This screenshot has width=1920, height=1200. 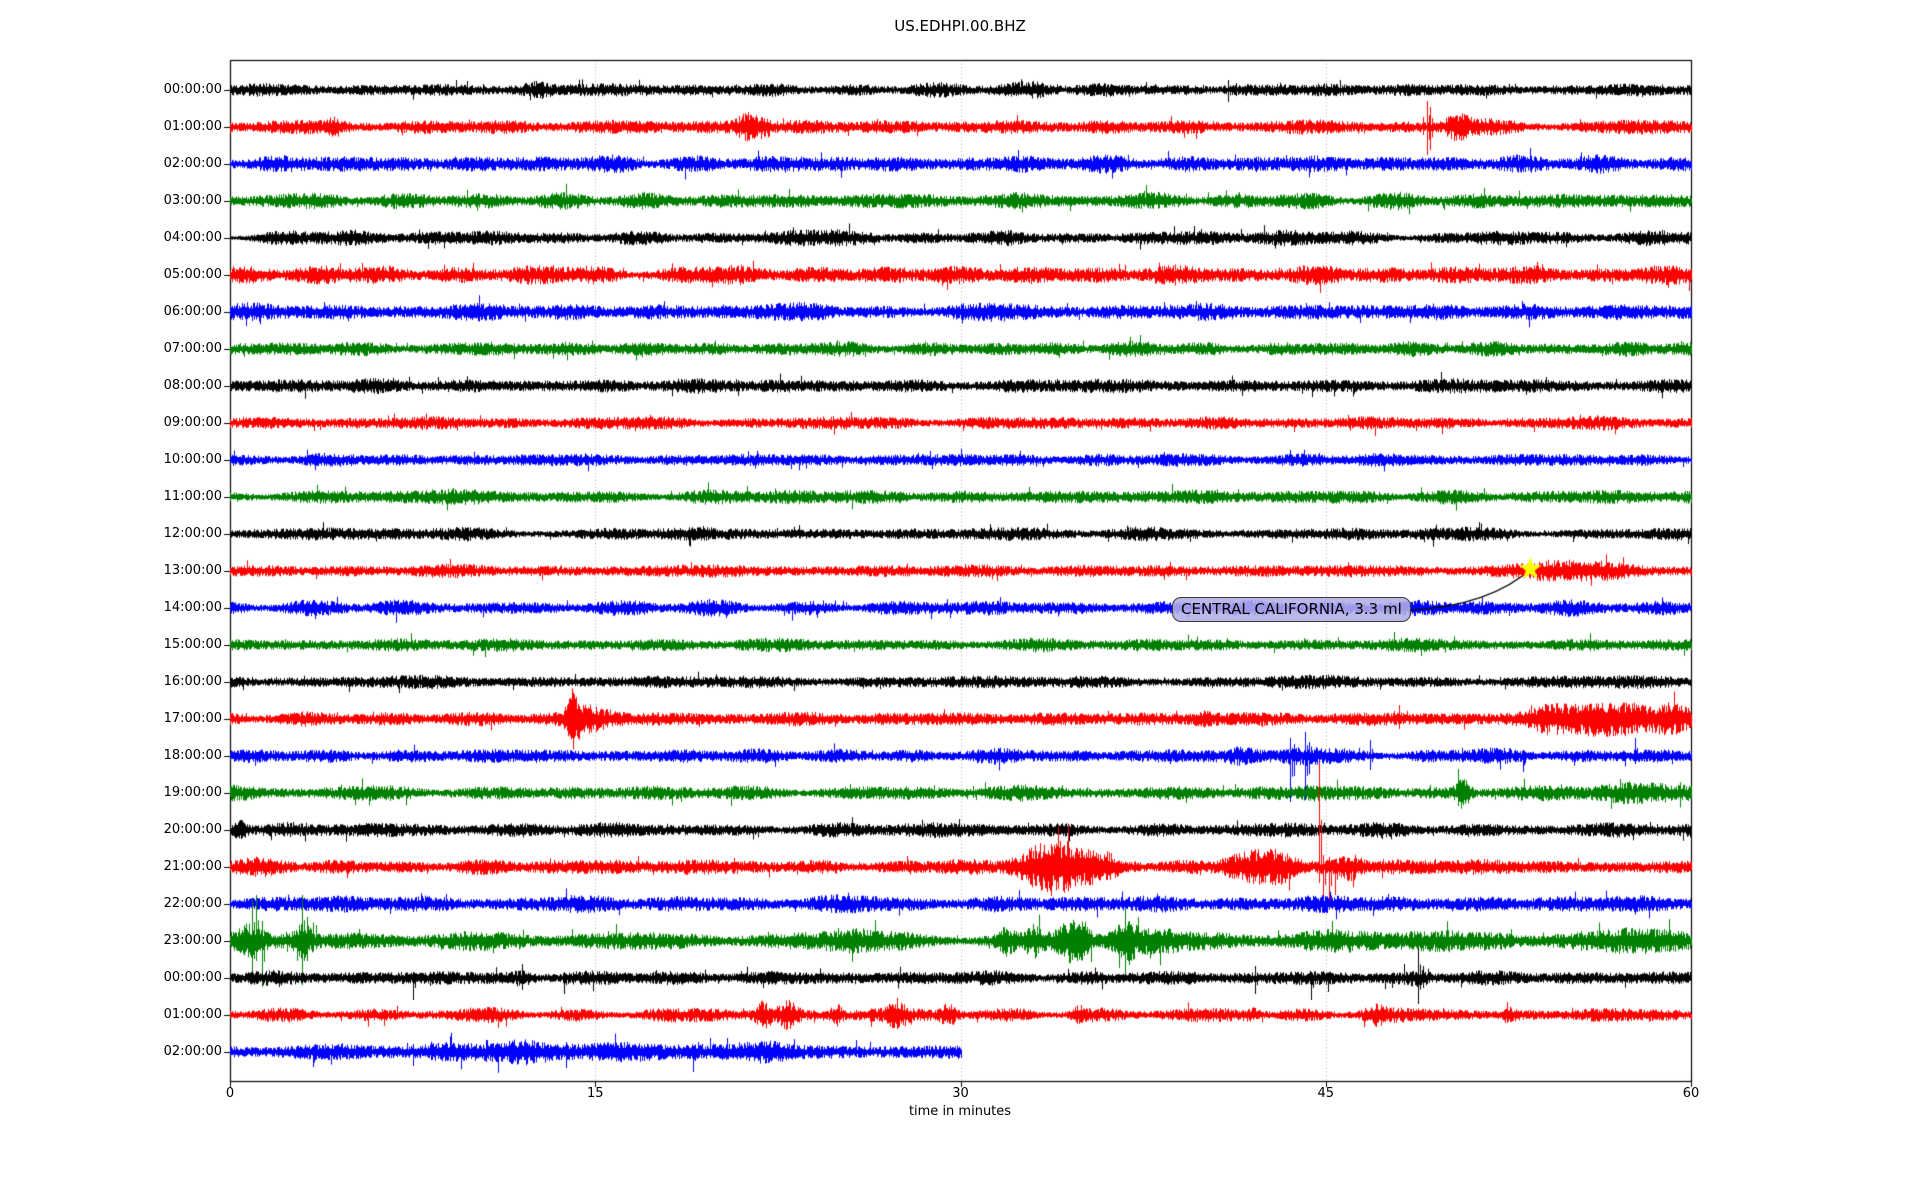 I want to click on event-annotation-text: CENTRAL CALIFORNIA, 3.3 ml, so click(x=1291, y=609).